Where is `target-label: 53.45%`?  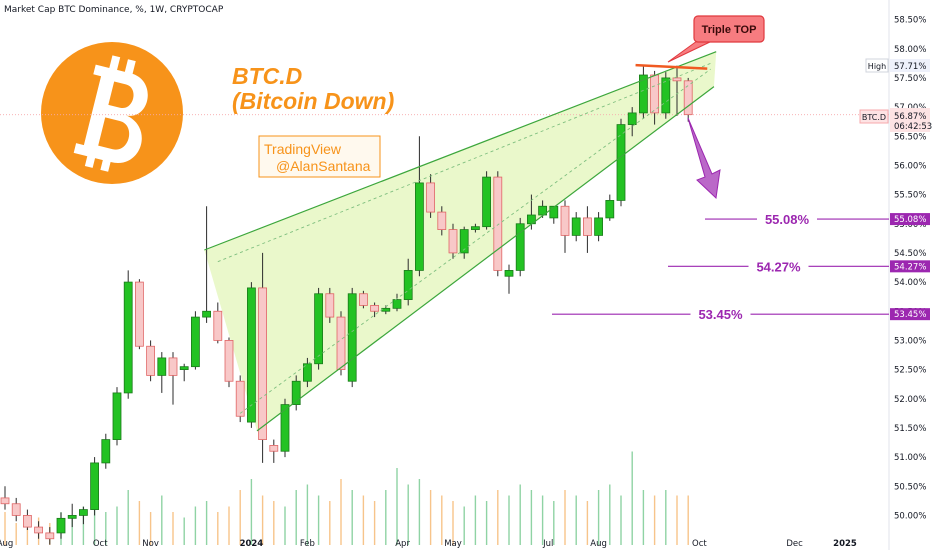
target-label: 53.45% is located at coordinates (720, 314).